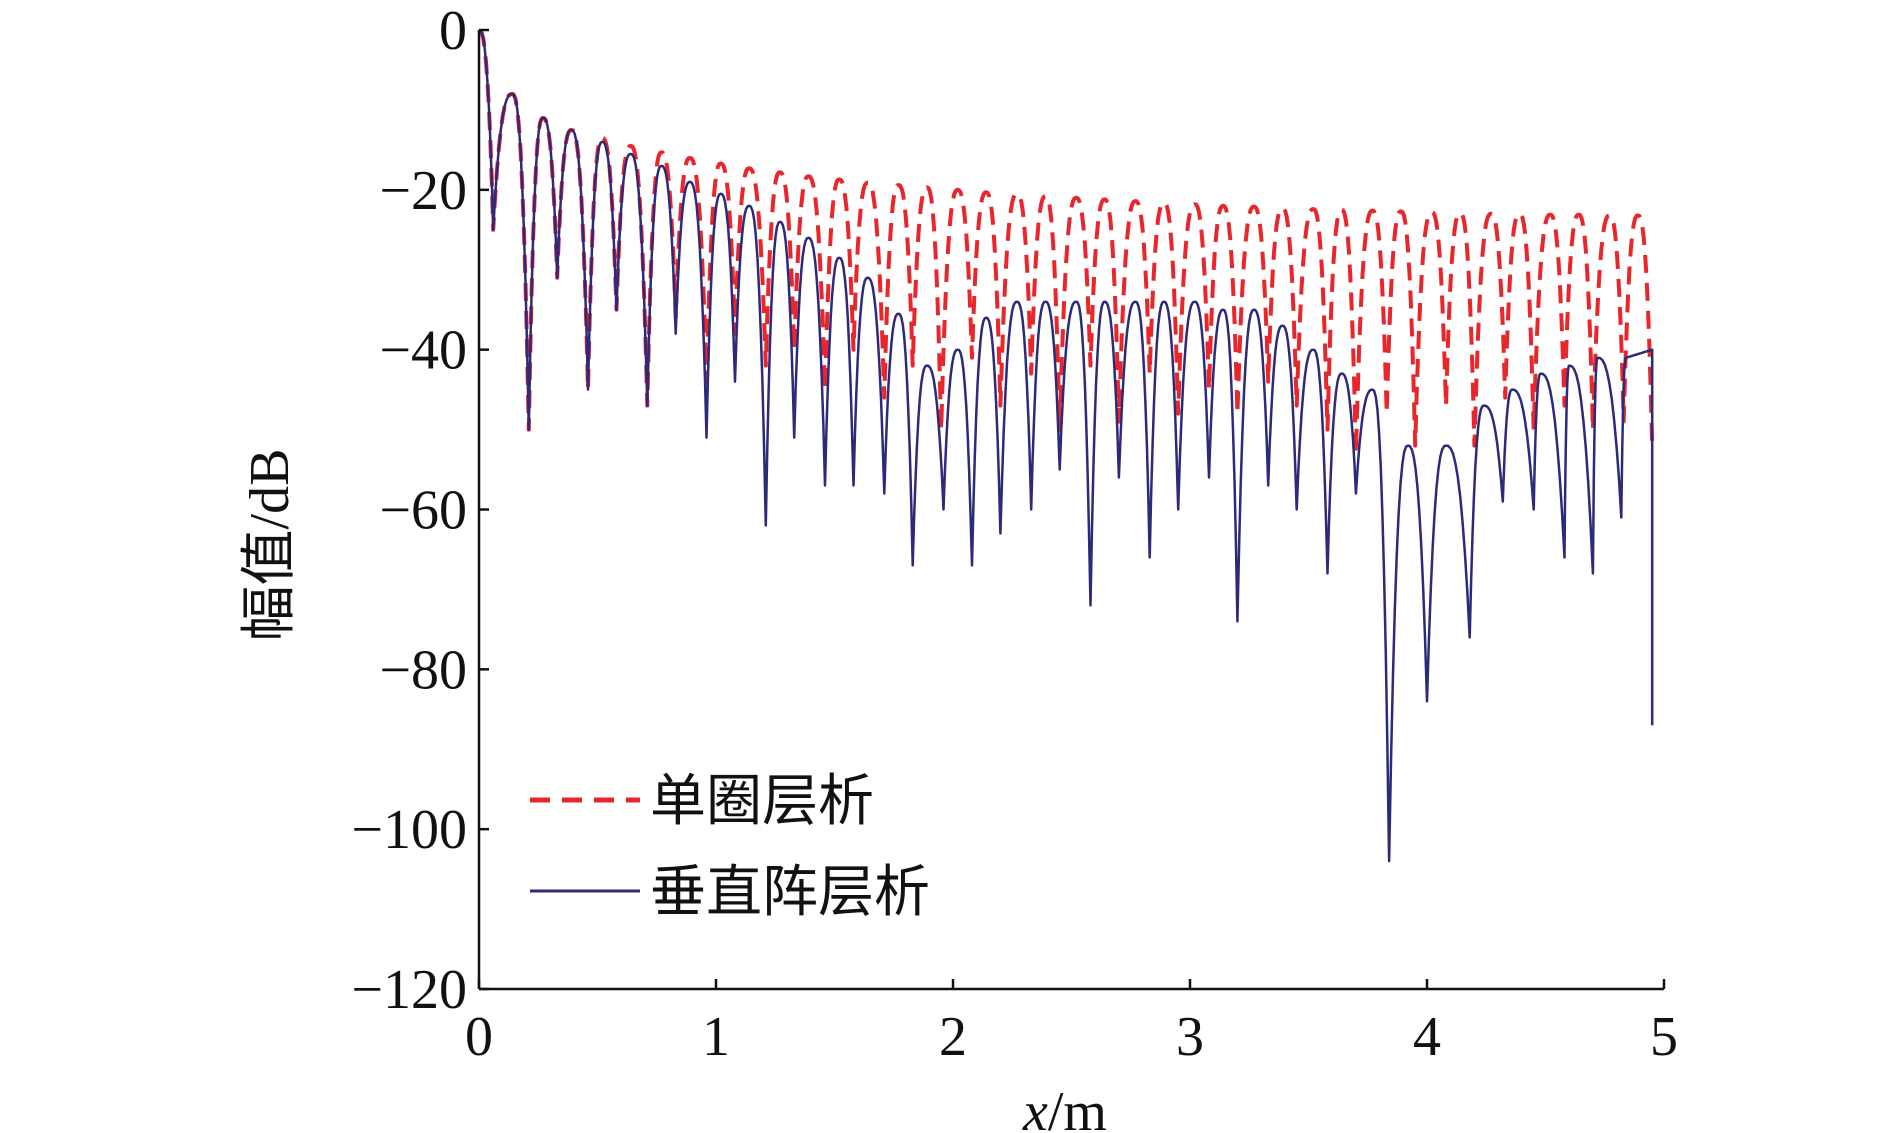  Describe the element at coordinates (730, 847) in the screenshot. I see `legend: 单圈层析 垂直阵层析` at that location.